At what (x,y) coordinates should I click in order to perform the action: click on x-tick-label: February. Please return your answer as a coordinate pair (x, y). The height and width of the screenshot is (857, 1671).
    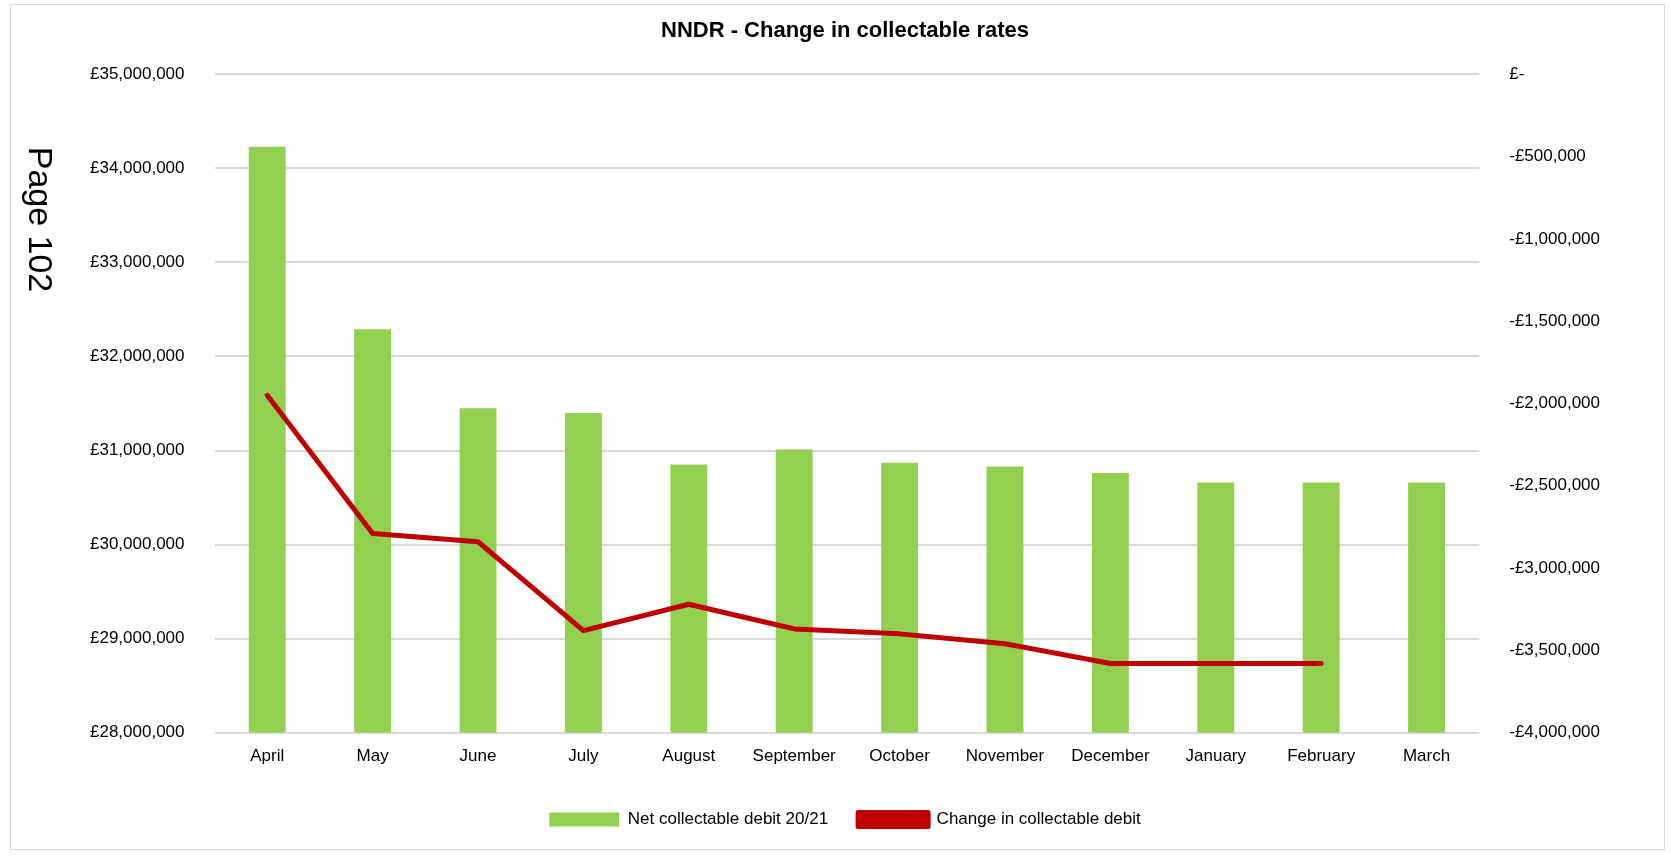
    Looking at the image, I should click on (1321, 756).